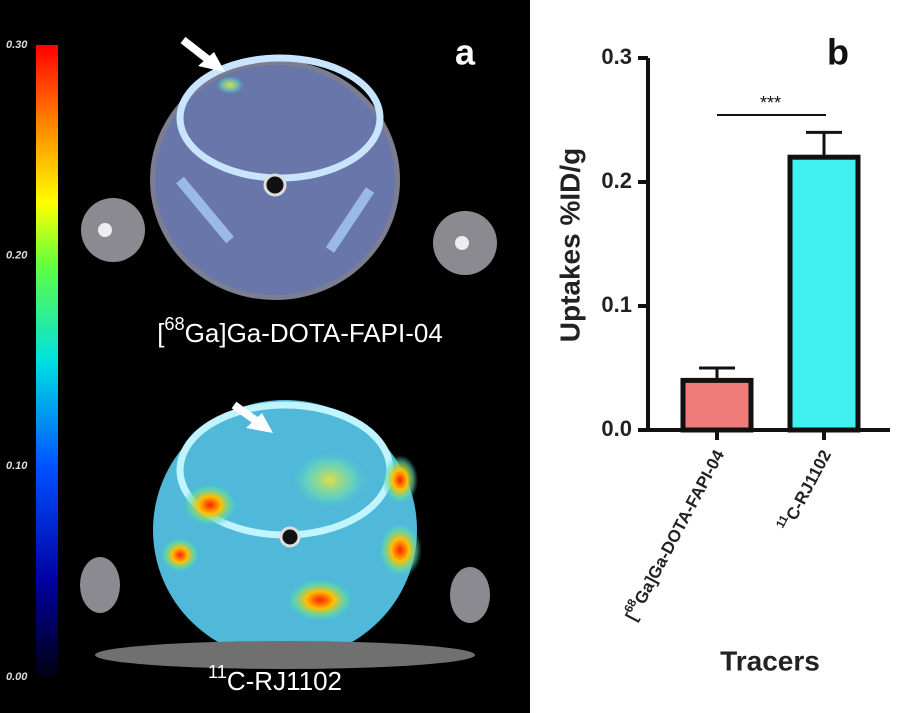 The image size is (901, 713). What do you see at coordinates (770, 103) in the screenshot?
I see `significance-label: ***` at bounding box center [770, 103].